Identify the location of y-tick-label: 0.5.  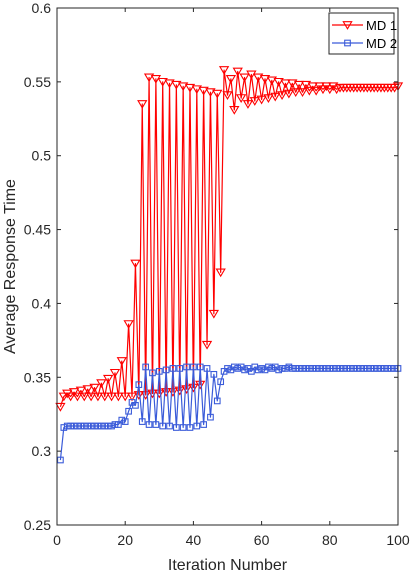
(42, 156).